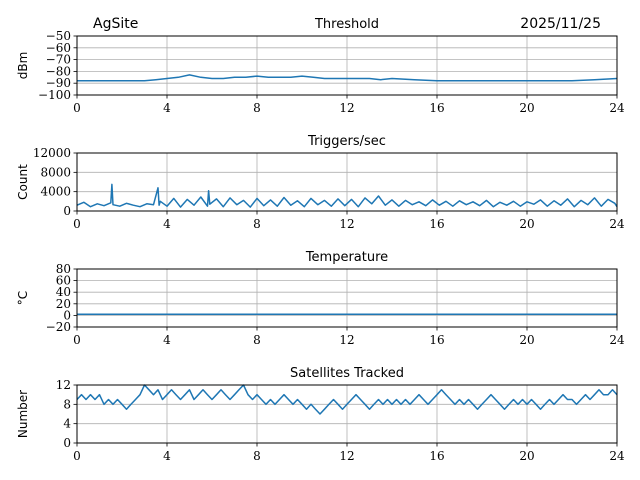  What do you see at coordinates (63, 385) in the screenshot?
I see `y-tick-label: 12` at bounding box center [63, 385].